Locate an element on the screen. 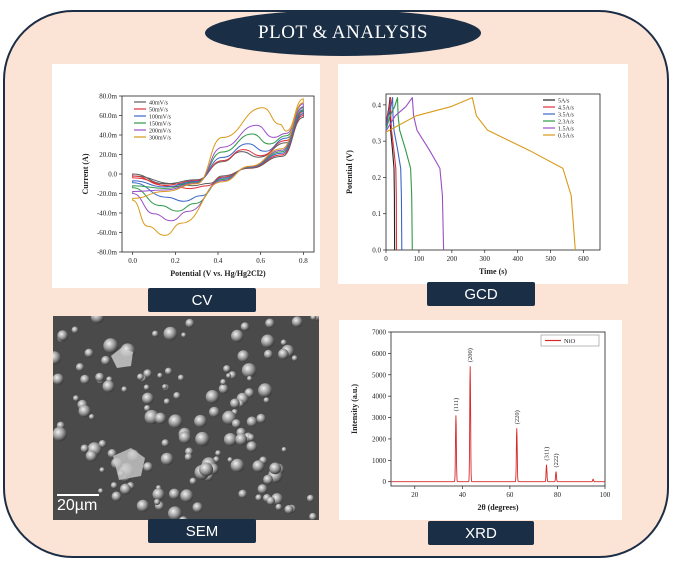  cv-x-tick-label: 0.2 is located at coordinates (175, 261).